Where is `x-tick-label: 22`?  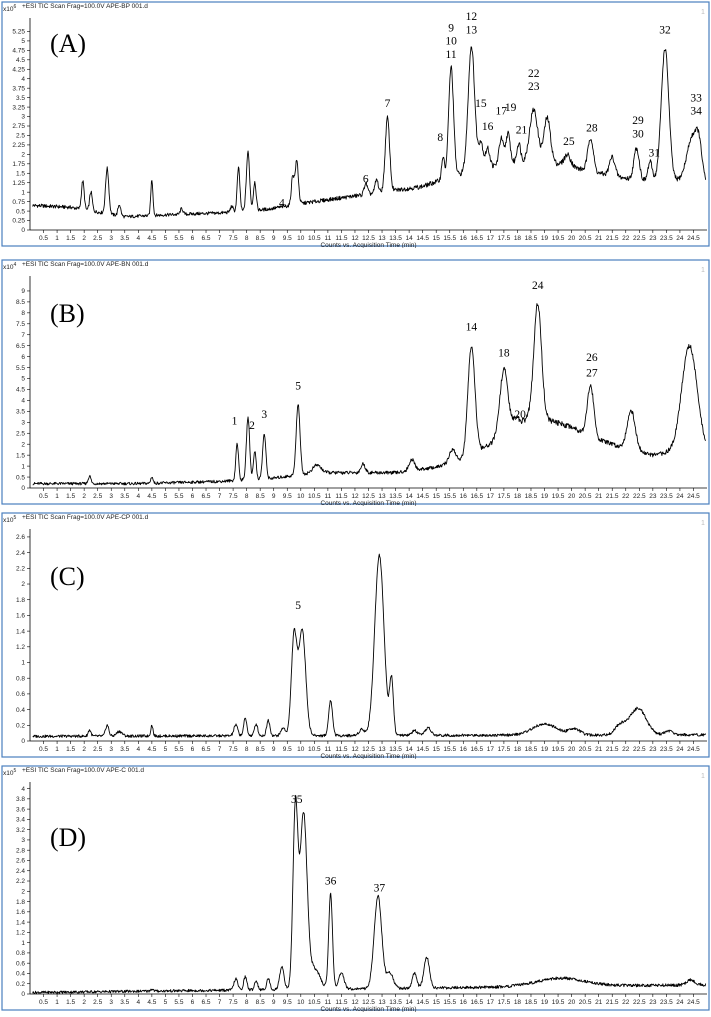 x-tick-label: 22 is located at coordinates (626, 238).